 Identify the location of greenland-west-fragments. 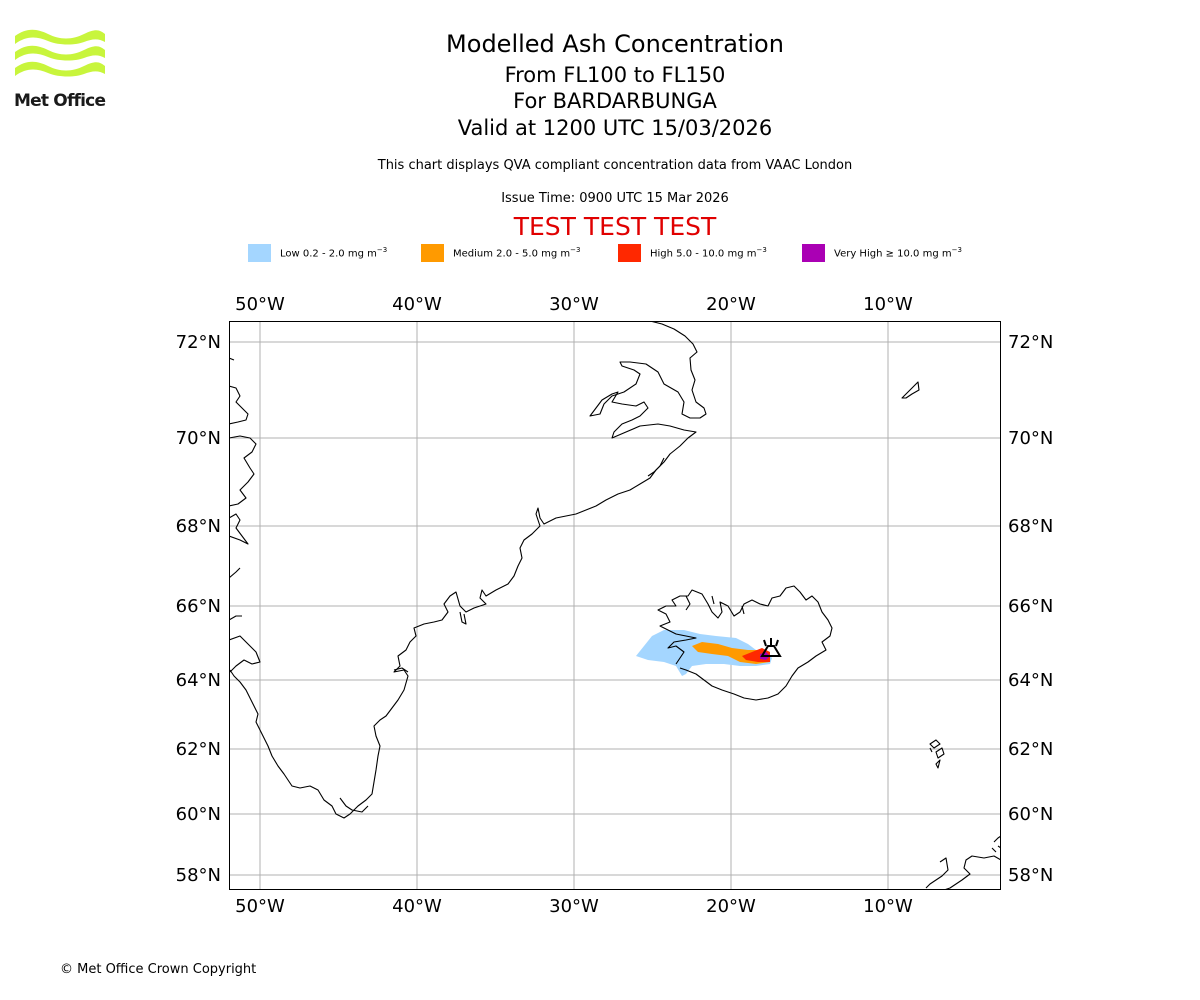
(245, 515).